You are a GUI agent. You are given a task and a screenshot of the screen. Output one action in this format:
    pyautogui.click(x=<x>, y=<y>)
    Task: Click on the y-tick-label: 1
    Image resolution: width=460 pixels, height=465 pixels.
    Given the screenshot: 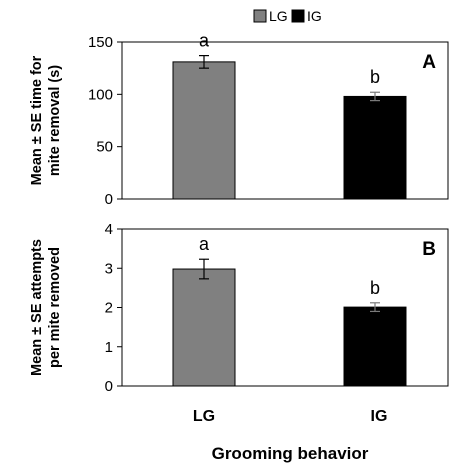 What is the action you would take?
    pyautogui.click(x=109, y=347)
    